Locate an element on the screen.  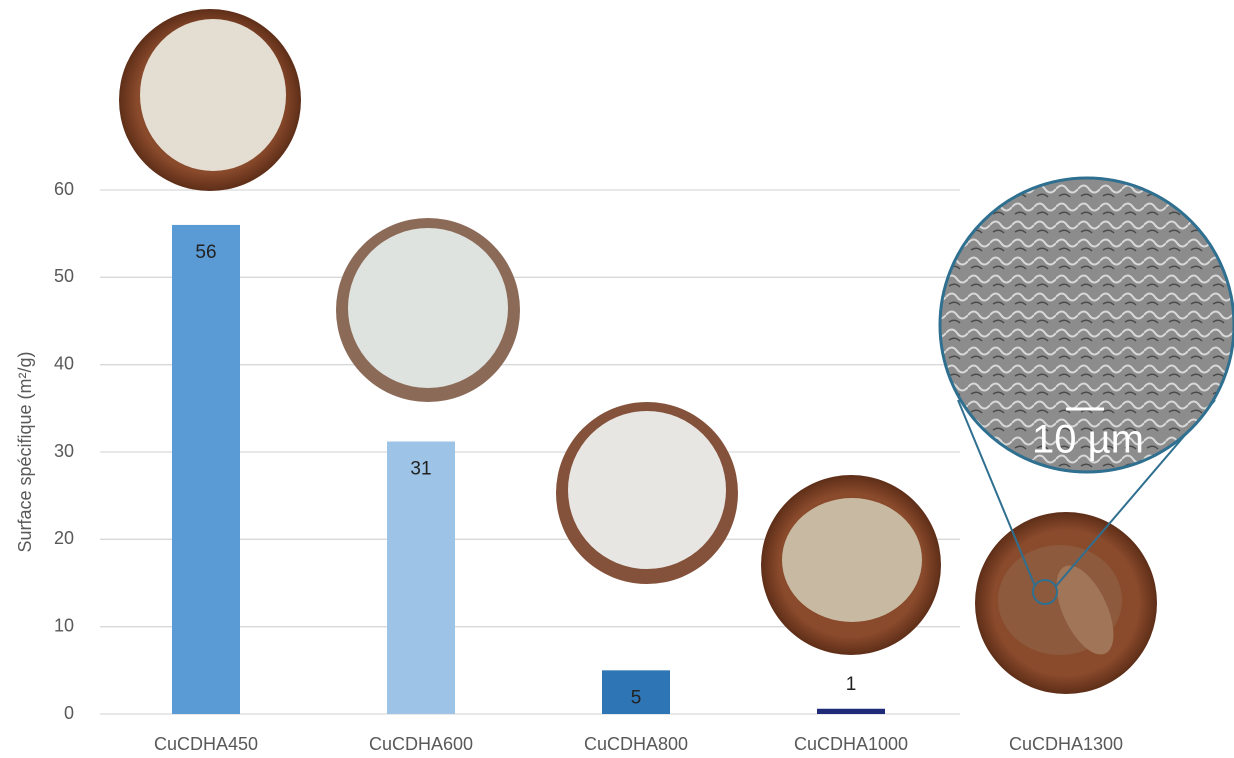
data-label: 31 is located at coordinates (420, 469).